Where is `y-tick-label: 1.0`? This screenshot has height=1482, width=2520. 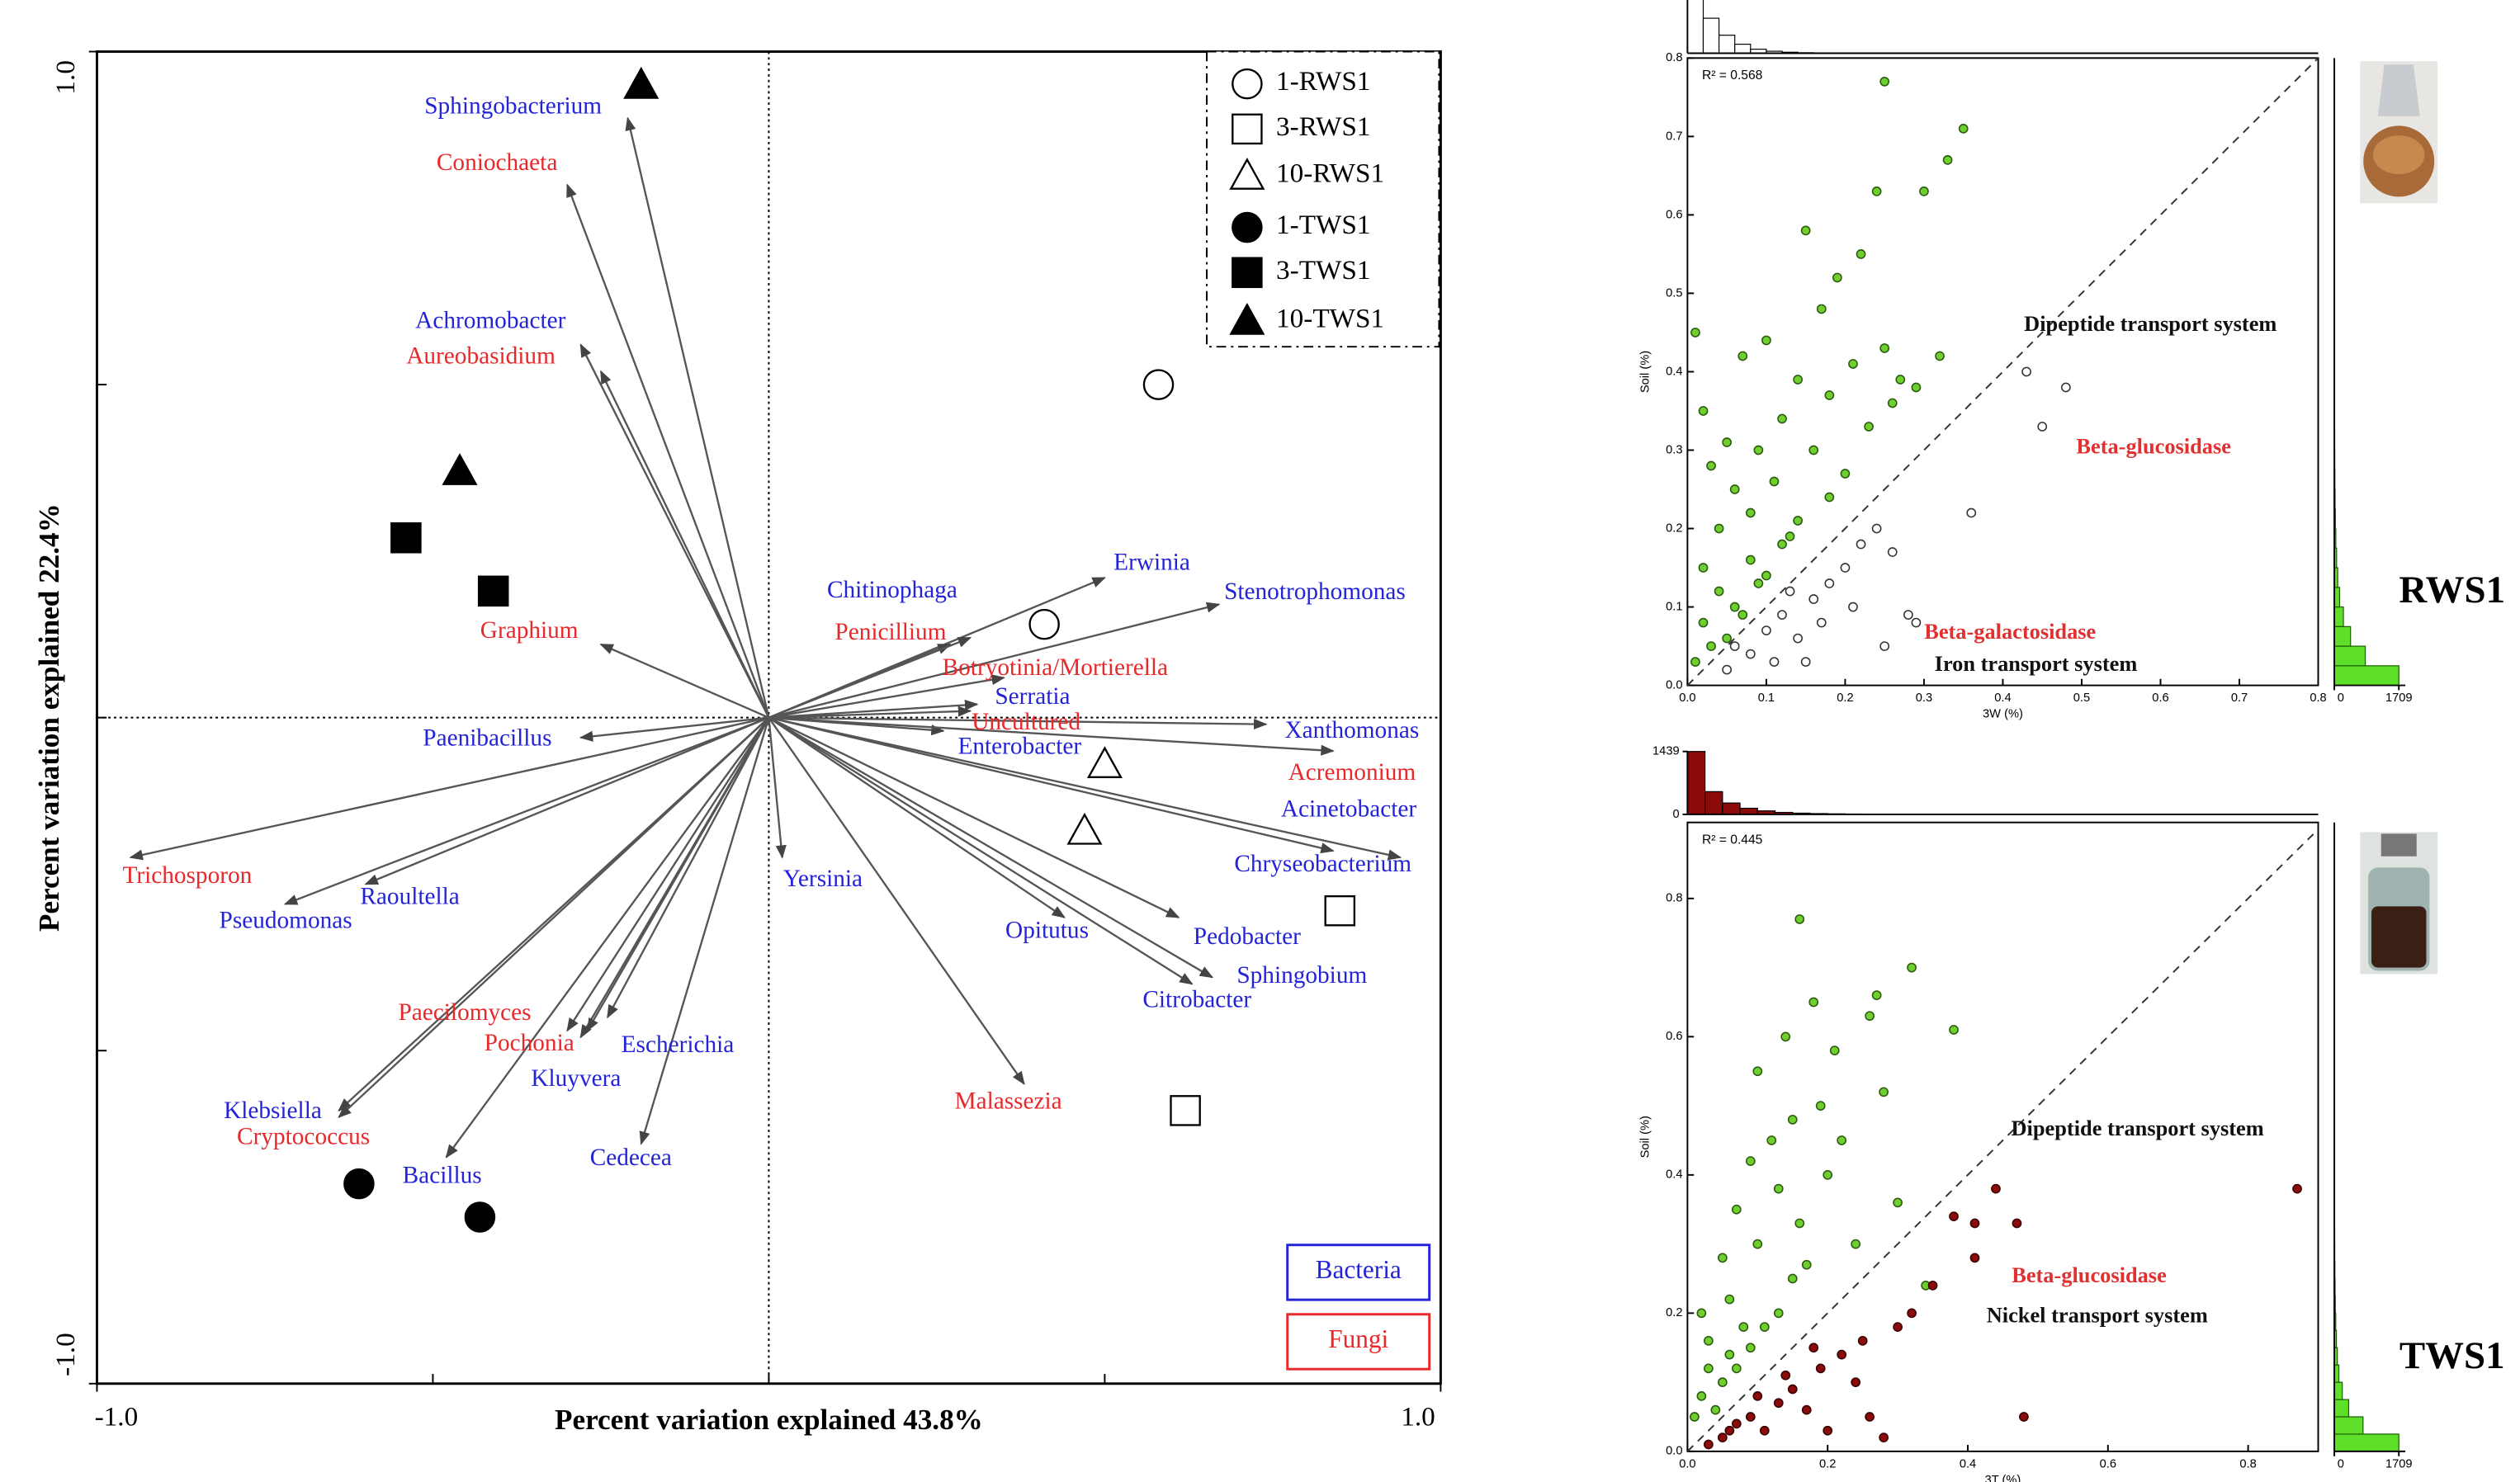
y-tick-label: 1.0 is located at coordinates (65, 77).